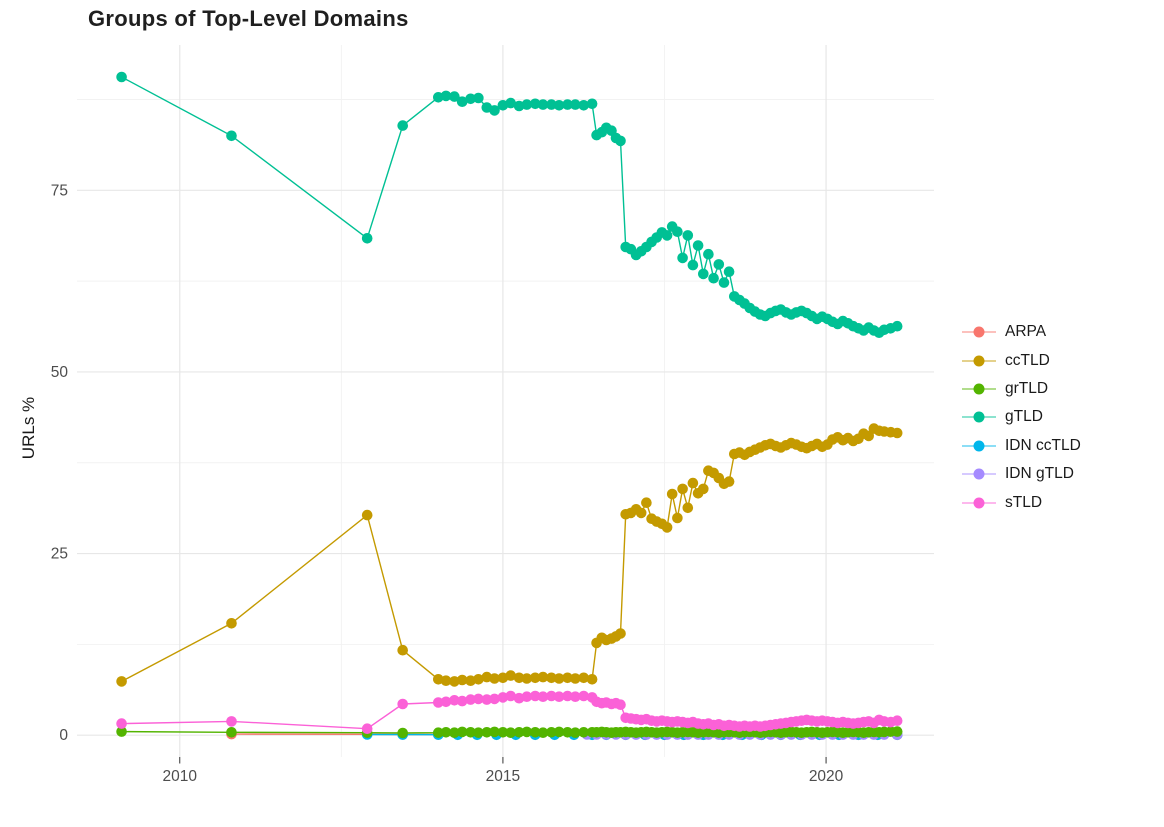  Describe the element at coordinates (59, 554) in the screenshot. I see `y-tick-label: 25` at that location.